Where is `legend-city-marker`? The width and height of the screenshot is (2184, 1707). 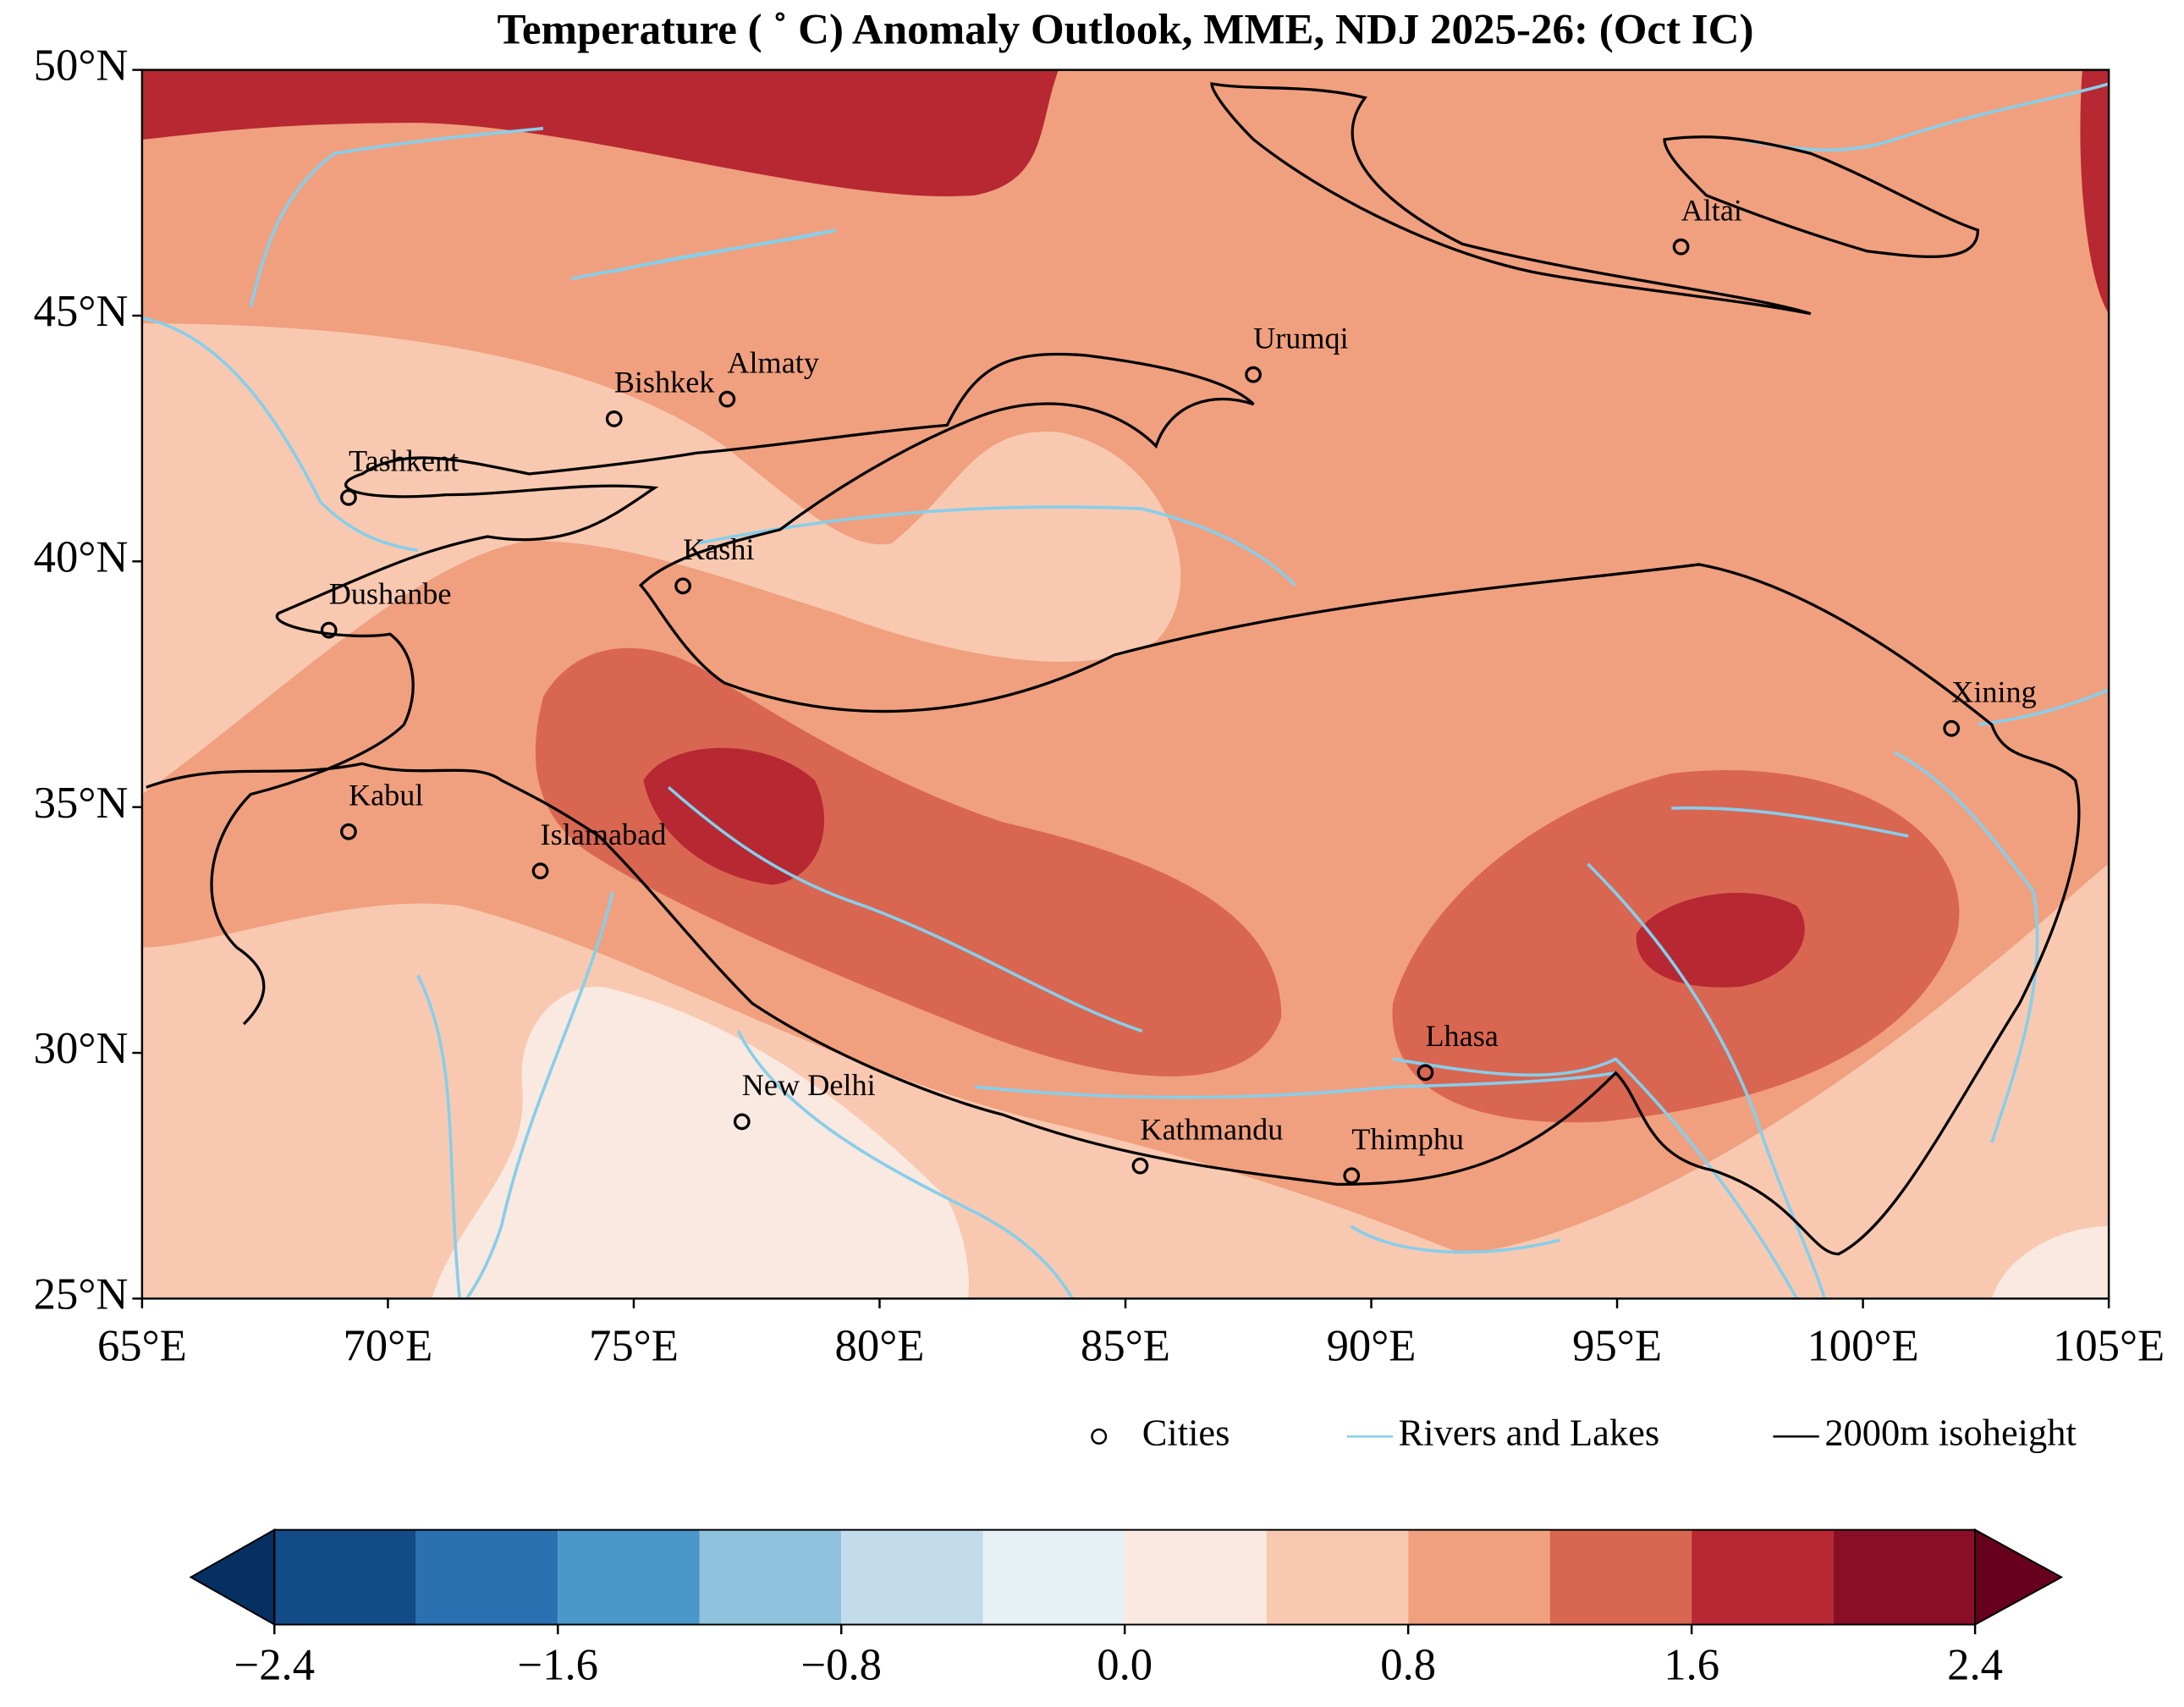
legend-city-marker is located at coordinates (1099, 1436).